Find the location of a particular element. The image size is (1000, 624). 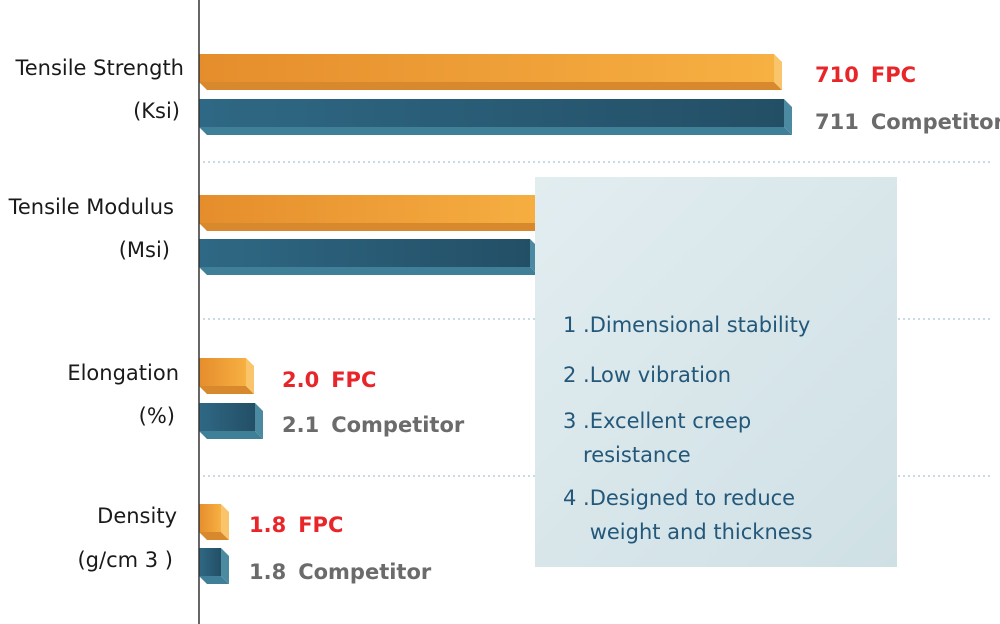

info-line: weight and thickness is located at coordinates (688, 532).